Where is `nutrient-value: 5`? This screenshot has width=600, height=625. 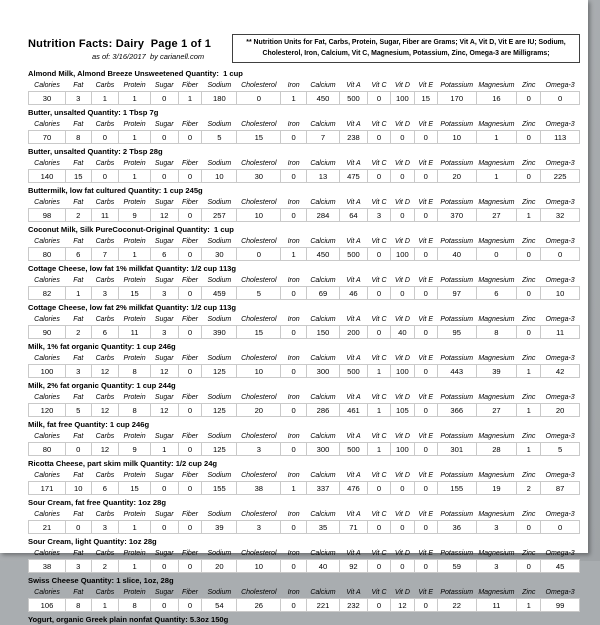 nutrient-value: 5 is located at coordinates (219, 137).